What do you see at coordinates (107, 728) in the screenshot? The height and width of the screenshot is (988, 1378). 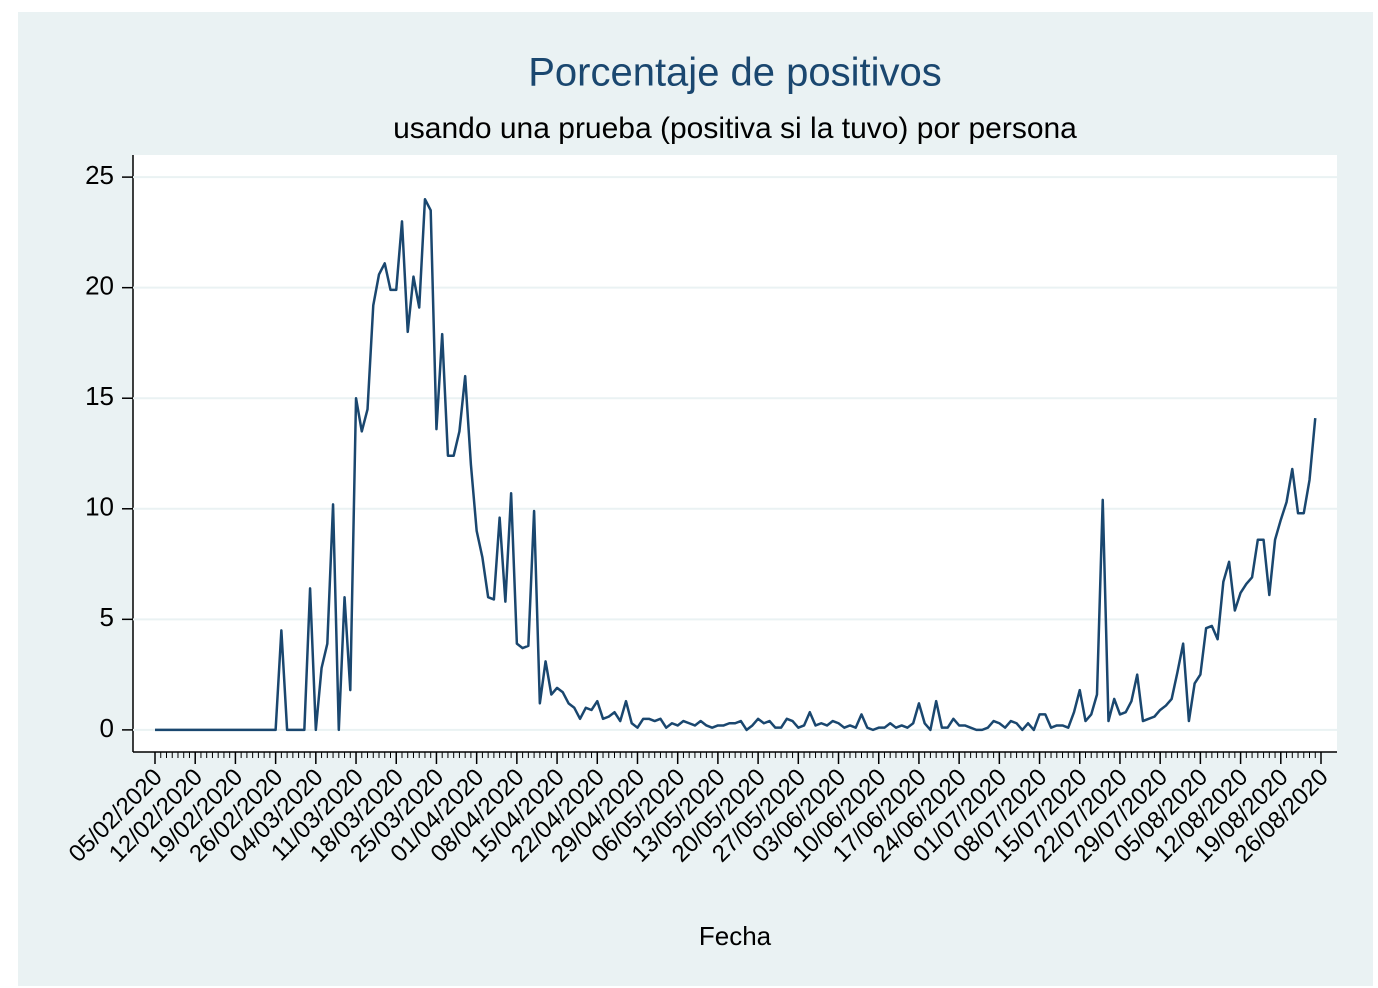 I see `y-tick-label: 0` at bounding box center [107, 728].